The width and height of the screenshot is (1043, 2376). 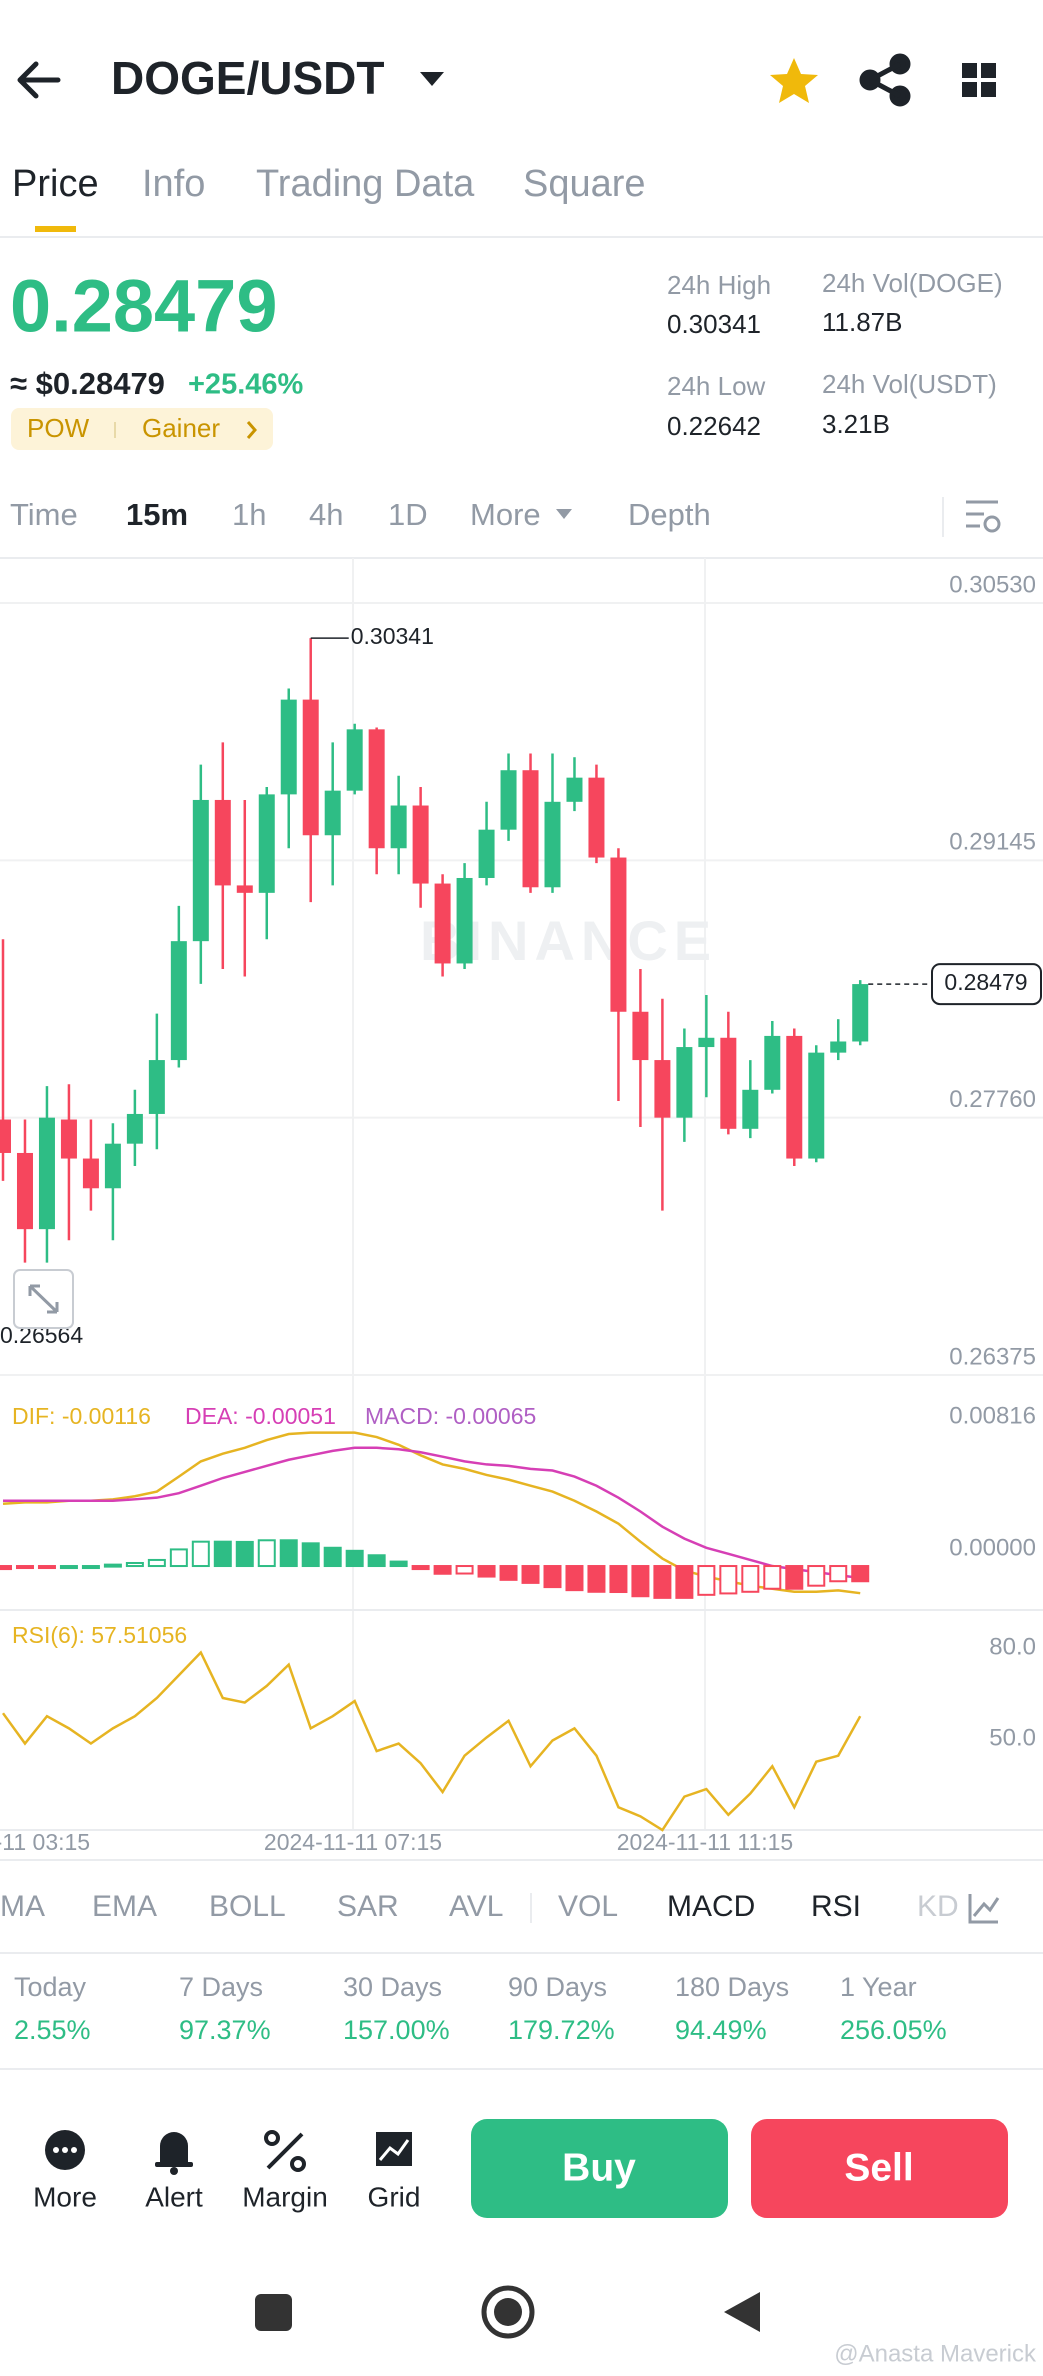 I want to click on interval: Time, so click(x=44, y=514).